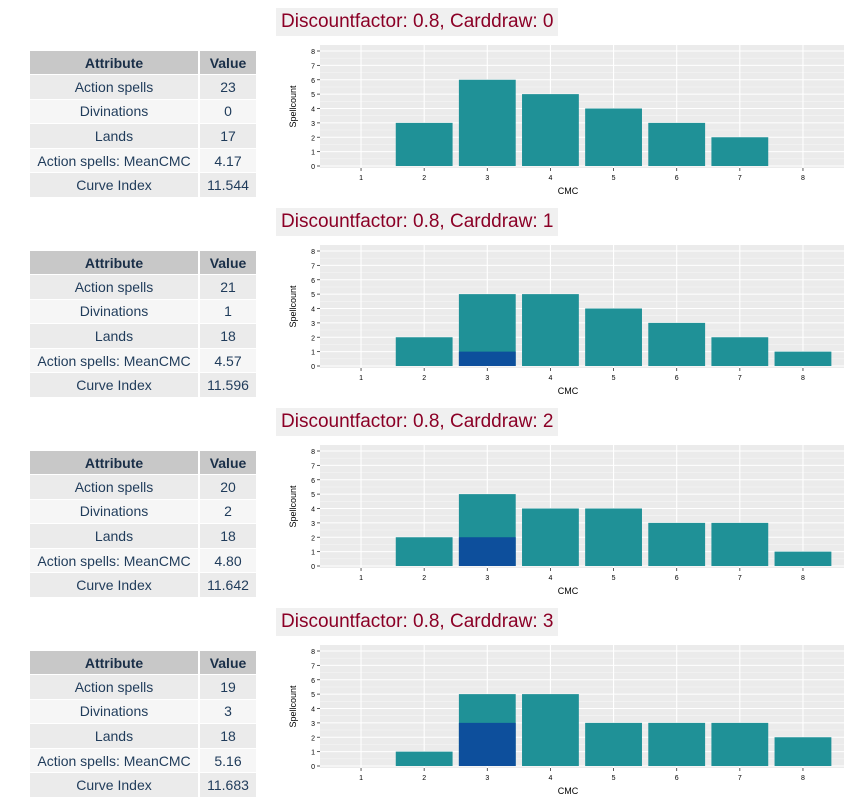 Image resolution: width=850 pixels, height=800 pixels. What do you see at coordinates (227, 184) in the screenshot?
I see `cell-value: 11.544` at bounding box center [227, 184].